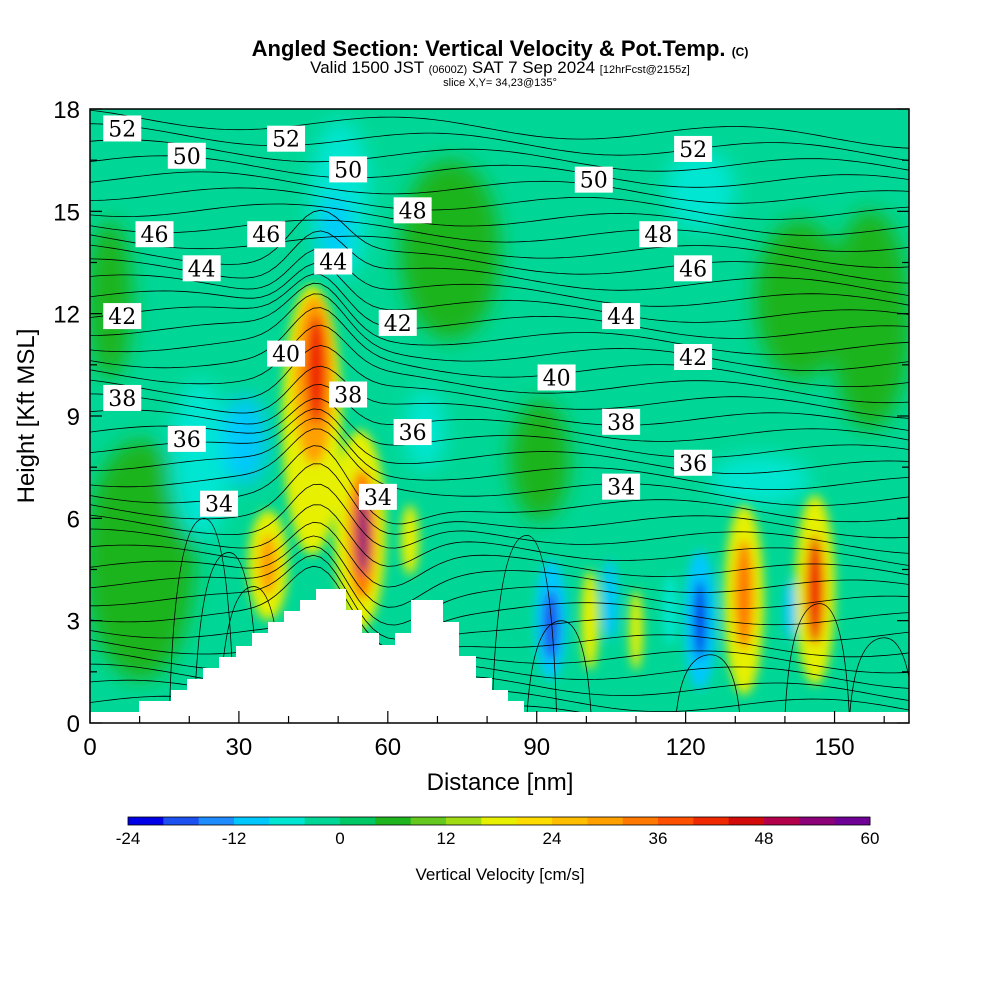 The image size is (1000, 1000). What do you see at coordinates (339, 838) in the screenshot?
I see `colorbar-tick-label: 0` at bounding box center [339, 838].